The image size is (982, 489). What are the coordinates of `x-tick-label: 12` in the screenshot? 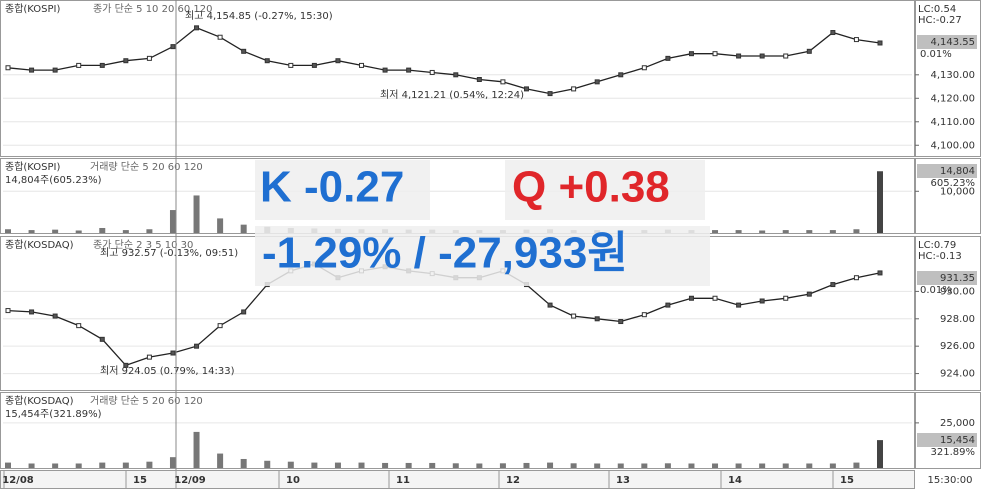 It's located at (513, 480).